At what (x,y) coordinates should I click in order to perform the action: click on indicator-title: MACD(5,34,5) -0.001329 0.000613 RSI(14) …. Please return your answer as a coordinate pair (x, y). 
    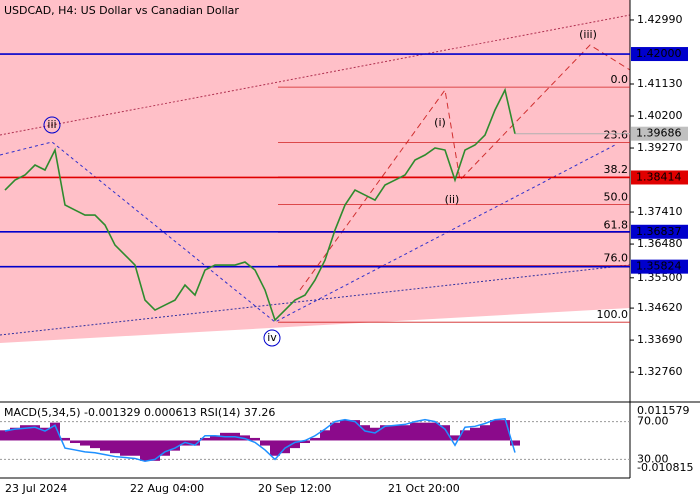
    Looking at the image, I should click on (139, 412).